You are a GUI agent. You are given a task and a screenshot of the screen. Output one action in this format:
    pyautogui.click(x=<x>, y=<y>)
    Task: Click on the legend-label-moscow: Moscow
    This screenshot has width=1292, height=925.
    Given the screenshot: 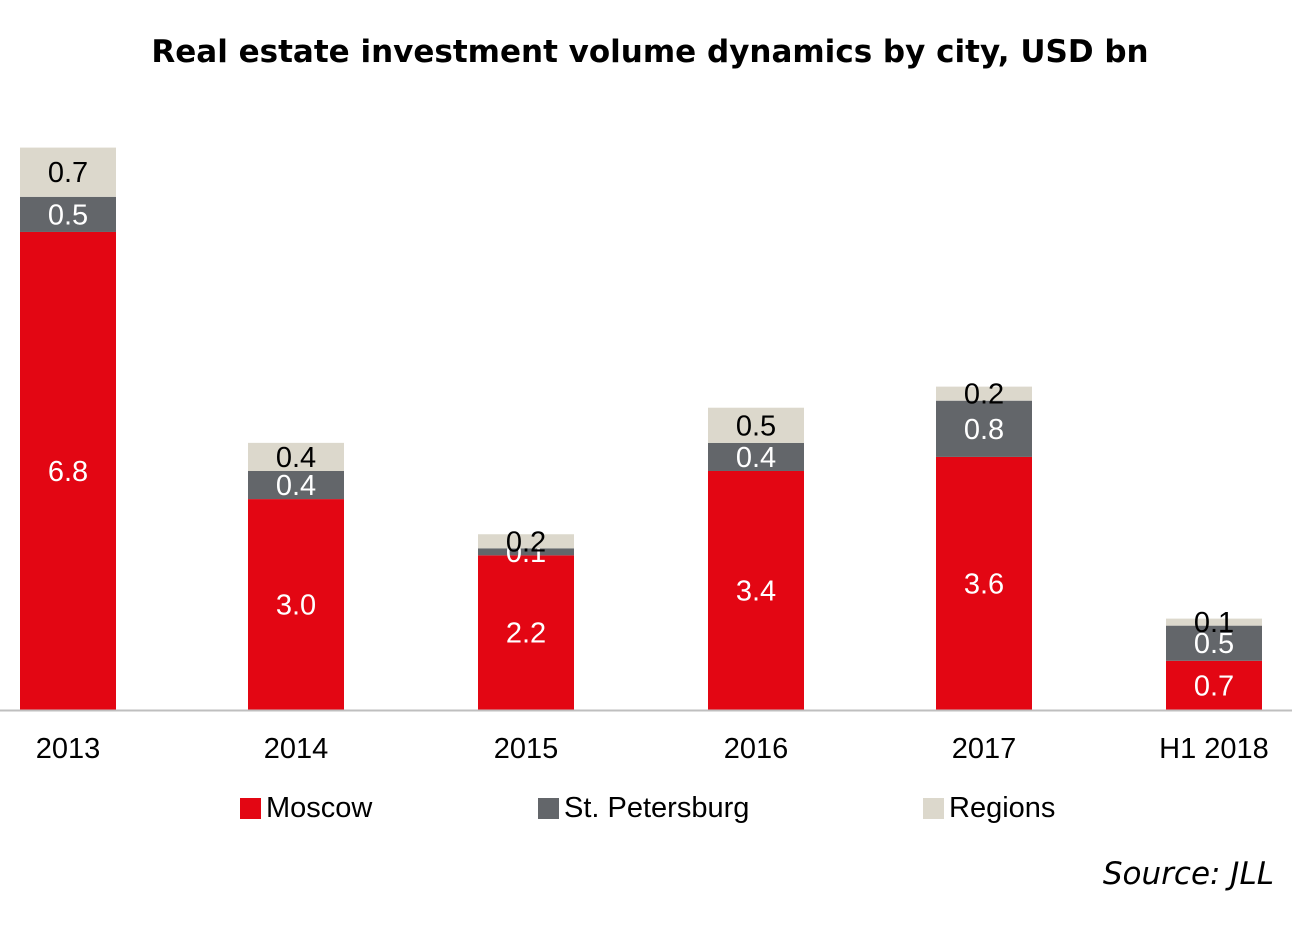 What is the action you would take?
    pyautogui.click(x=319, y=808)
    